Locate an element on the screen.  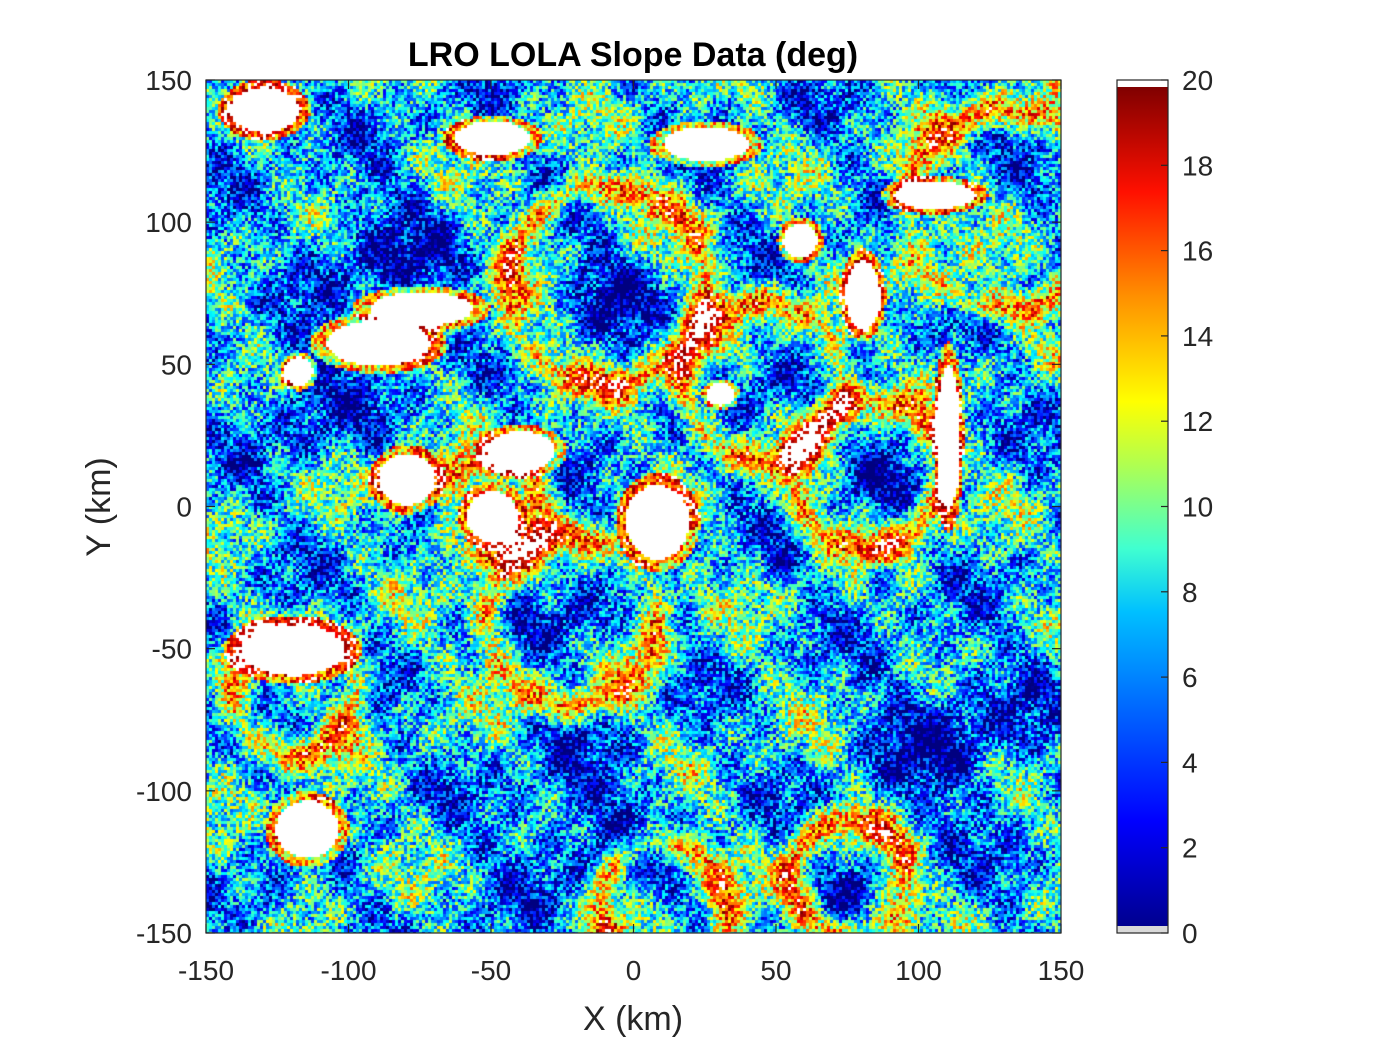
colorbar-tick-label: 18 is located at coordinates (1197, 165).